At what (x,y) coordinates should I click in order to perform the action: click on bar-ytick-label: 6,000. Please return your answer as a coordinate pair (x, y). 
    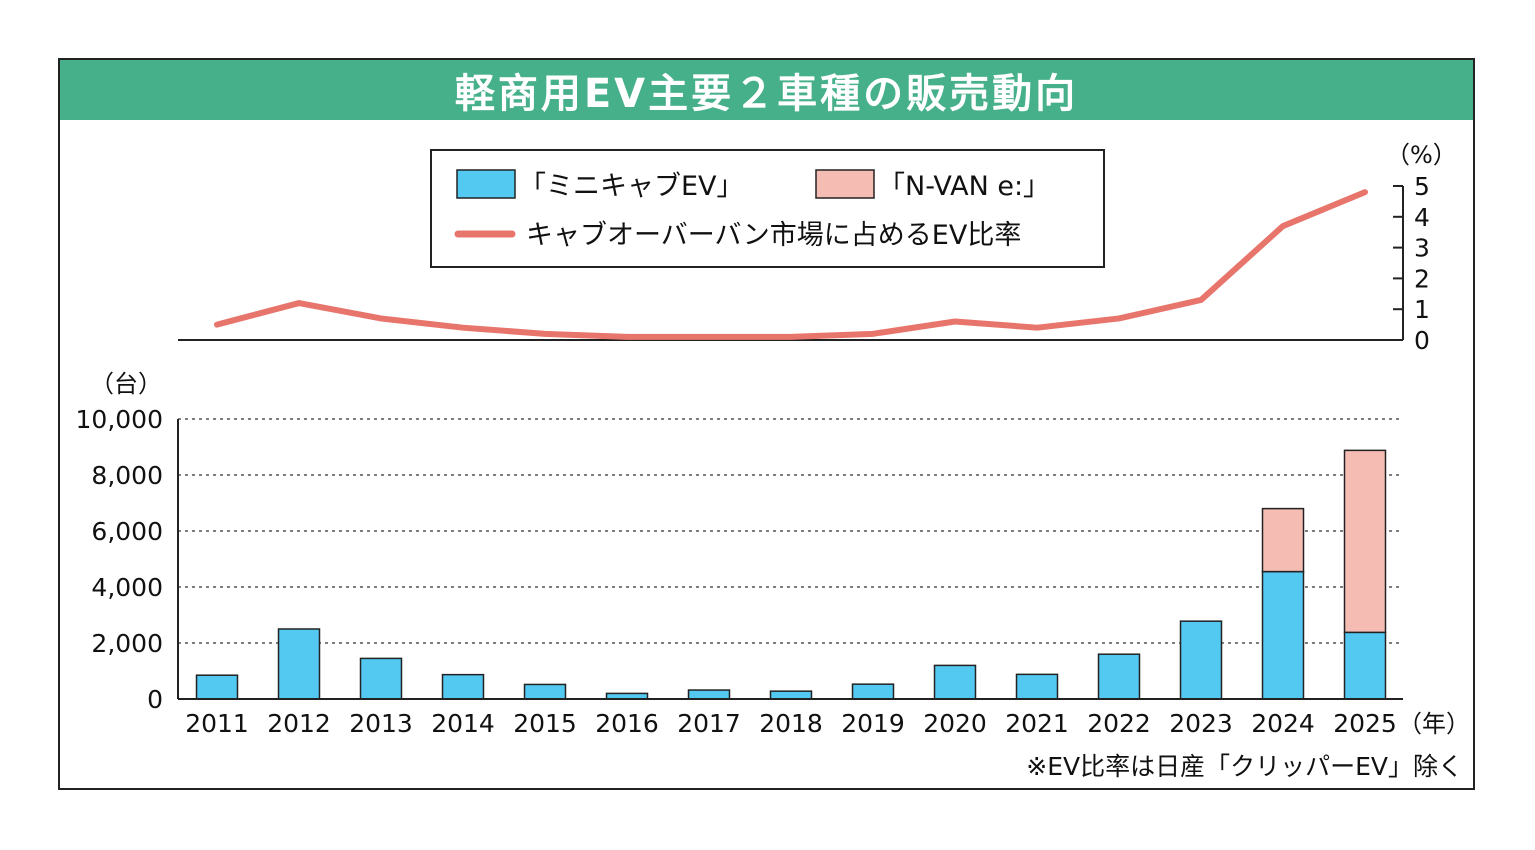
    Looking at the image, I should click on (127, 531).